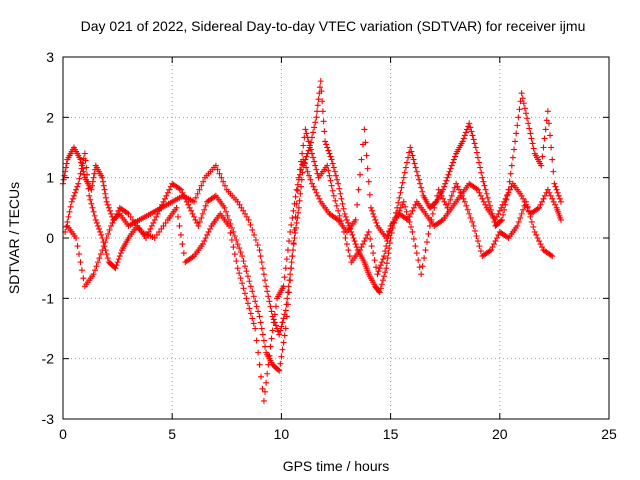 This screenshot has height=480, width=640. What do you see at coordinates (50, 117) in the screenshot?
I see `y-tick-label: 2` at bounding box center [50, 117].